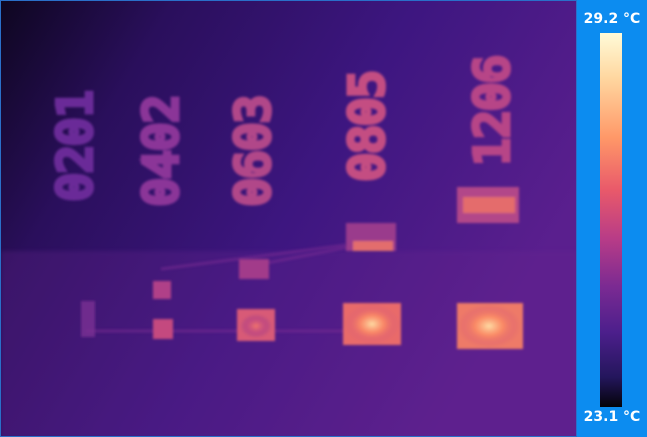 The height and width of the screenshot is (437, 647). I want to click on colorbar-min-label: 23.1 °C, so click(612, 417).